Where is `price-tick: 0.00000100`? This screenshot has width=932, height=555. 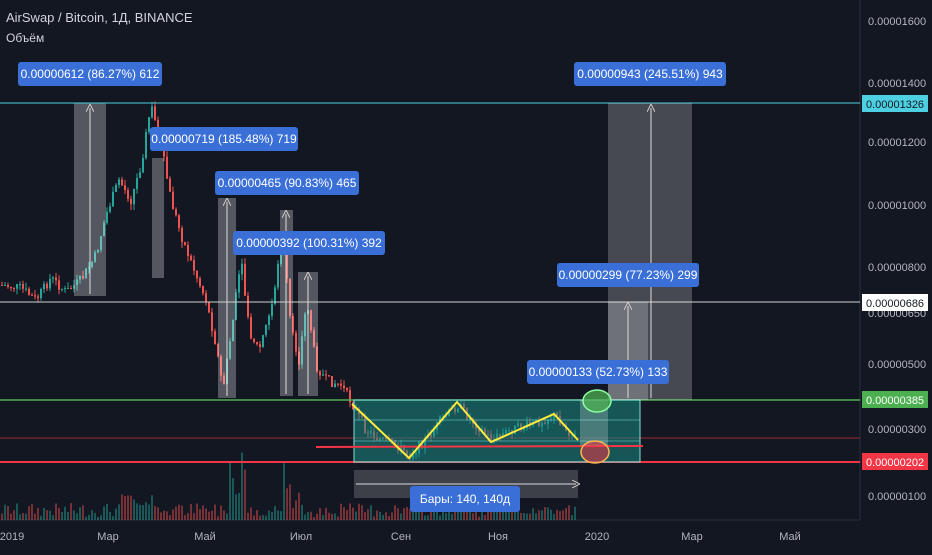 price-tick: 0.00000100 is located at coordinates (897, 497).